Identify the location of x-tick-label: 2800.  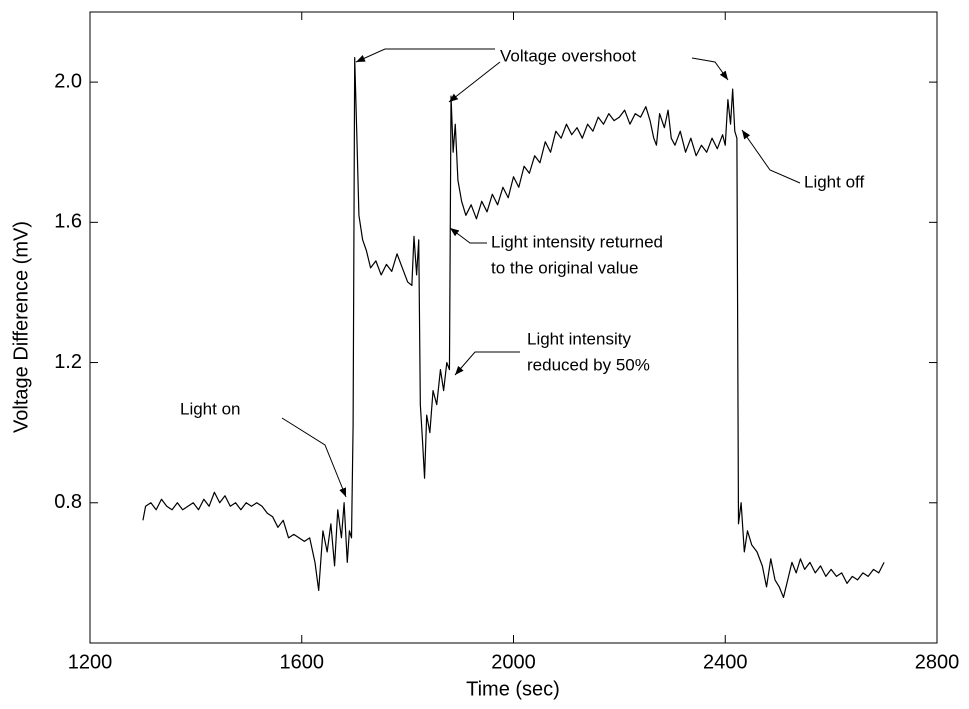
(937, 662).